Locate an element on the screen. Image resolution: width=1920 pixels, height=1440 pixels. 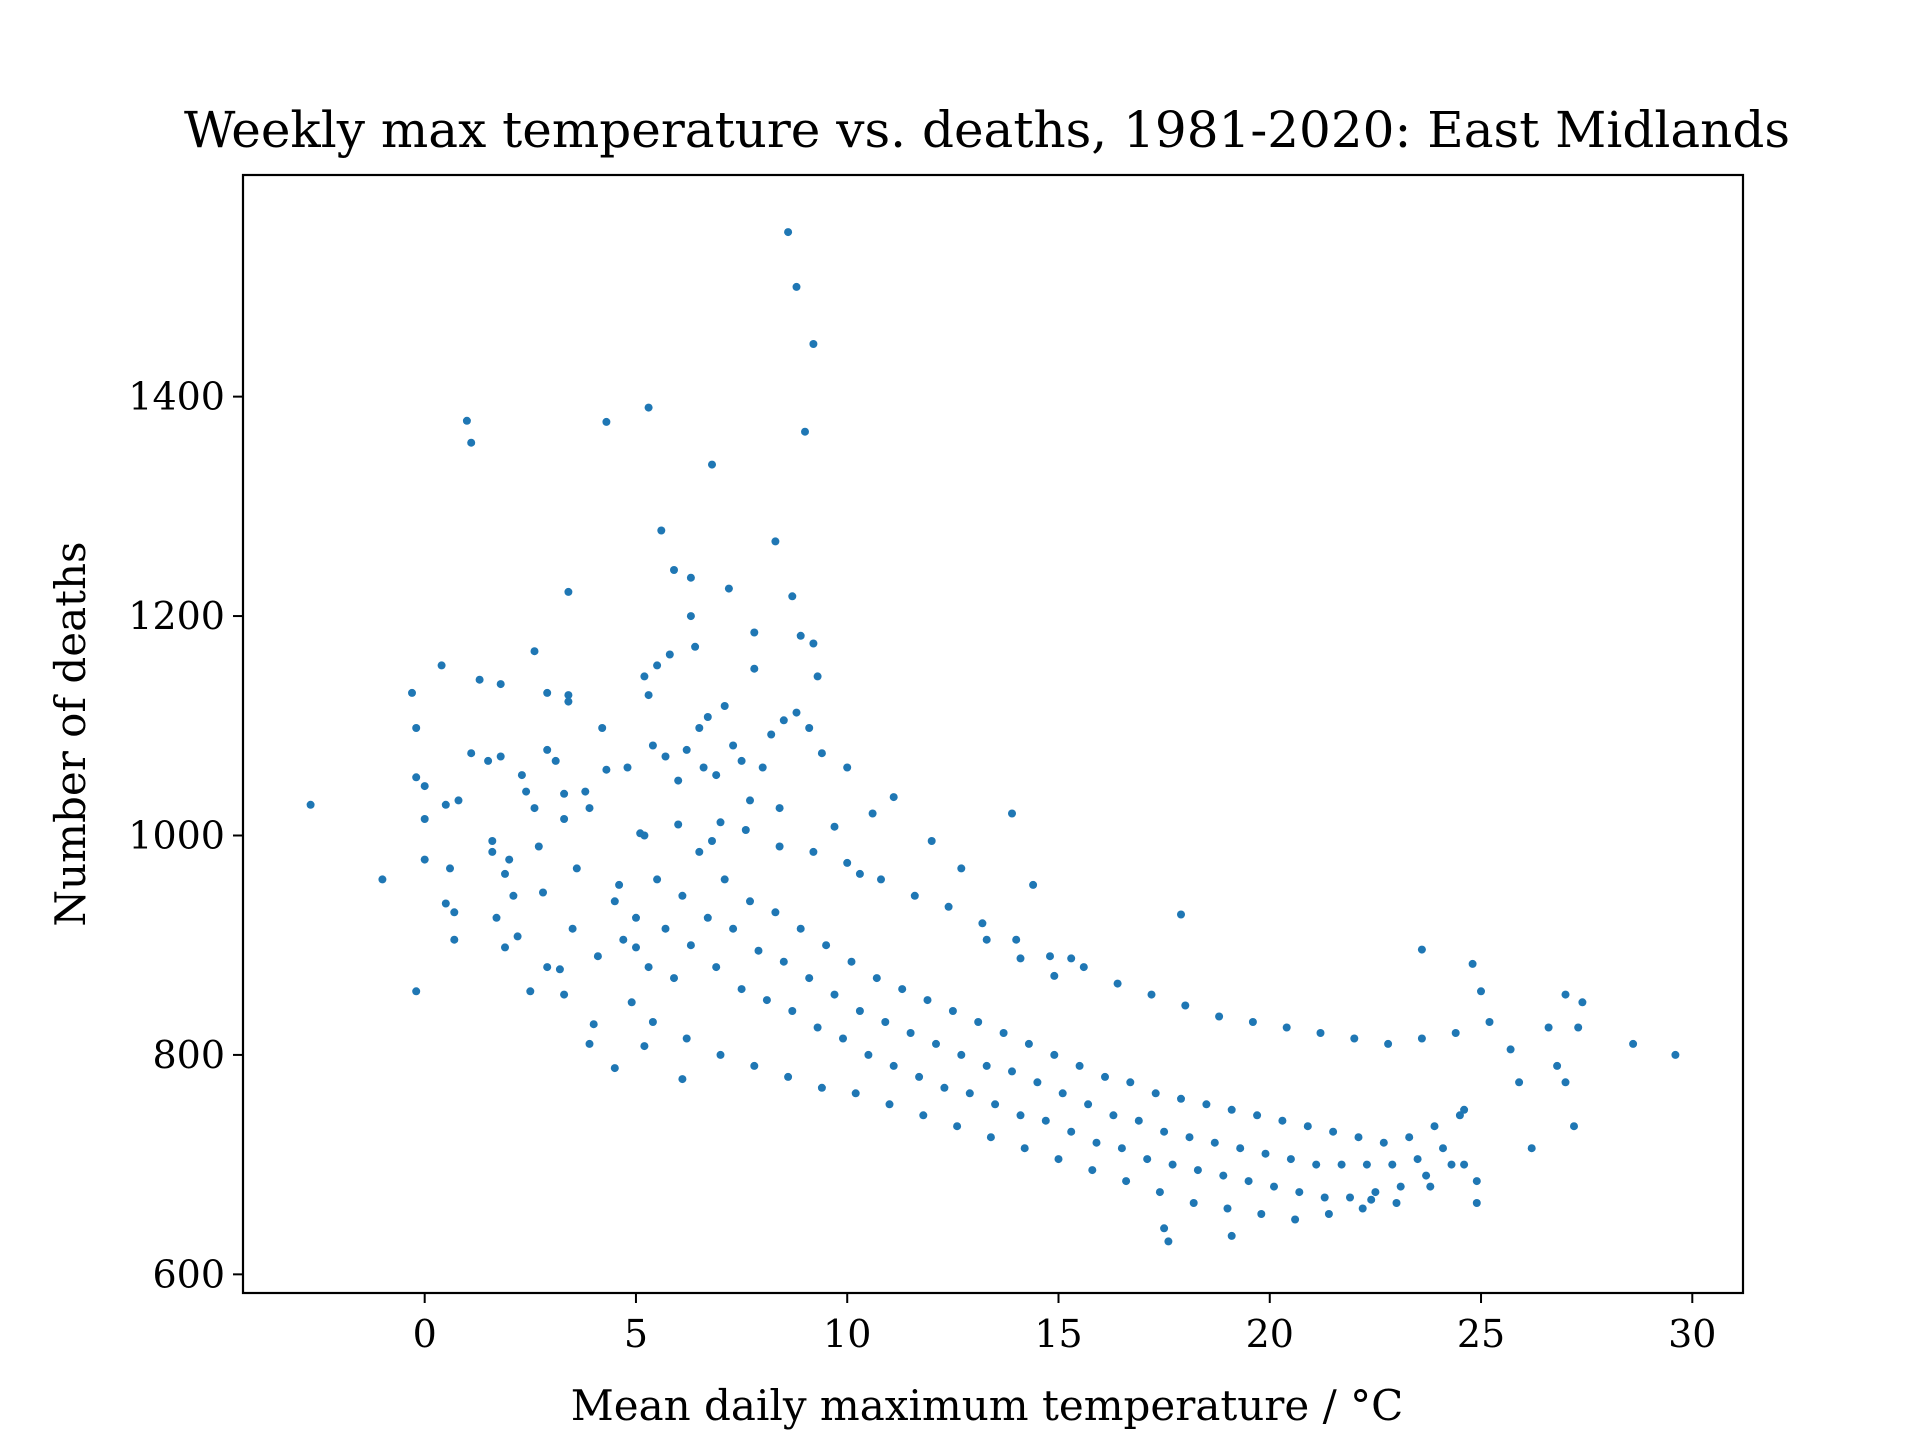
x-tick-label: 15 is located at coordinates (1058, 1334).